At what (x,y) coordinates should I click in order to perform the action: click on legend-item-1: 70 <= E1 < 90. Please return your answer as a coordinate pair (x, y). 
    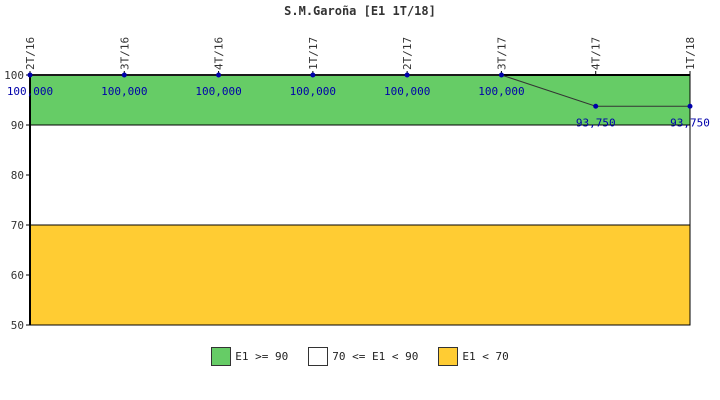
    Looking at the image, I should click on (363, 356).